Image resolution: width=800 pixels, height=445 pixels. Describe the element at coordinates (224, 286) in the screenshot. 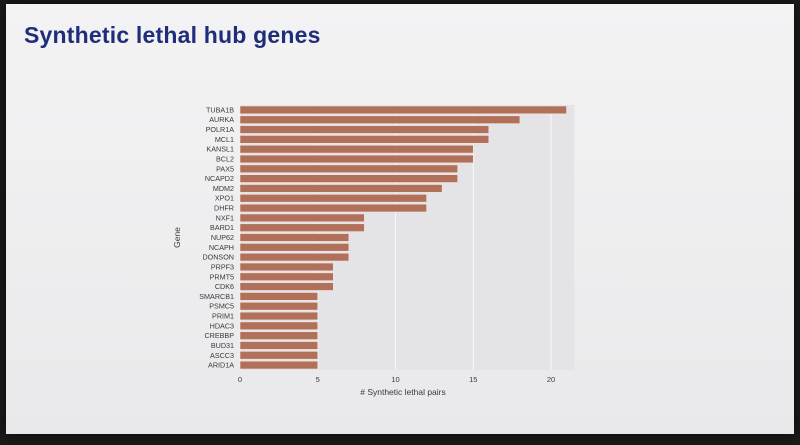

I see `category-label: CDK6` at that location.